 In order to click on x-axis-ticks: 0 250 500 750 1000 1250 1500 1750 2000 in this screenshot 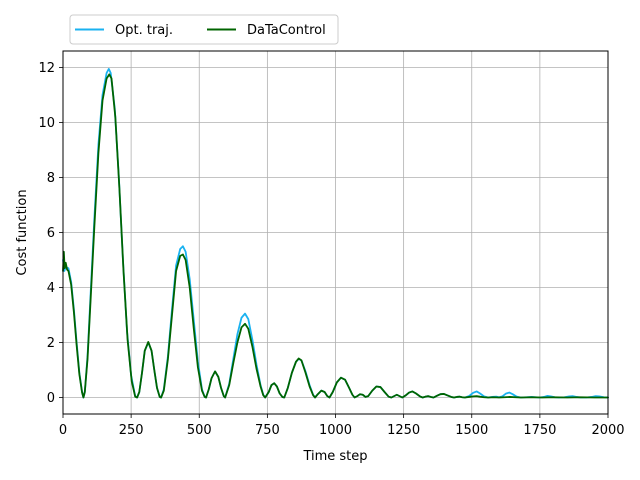, I will do `click(342, 426)`.